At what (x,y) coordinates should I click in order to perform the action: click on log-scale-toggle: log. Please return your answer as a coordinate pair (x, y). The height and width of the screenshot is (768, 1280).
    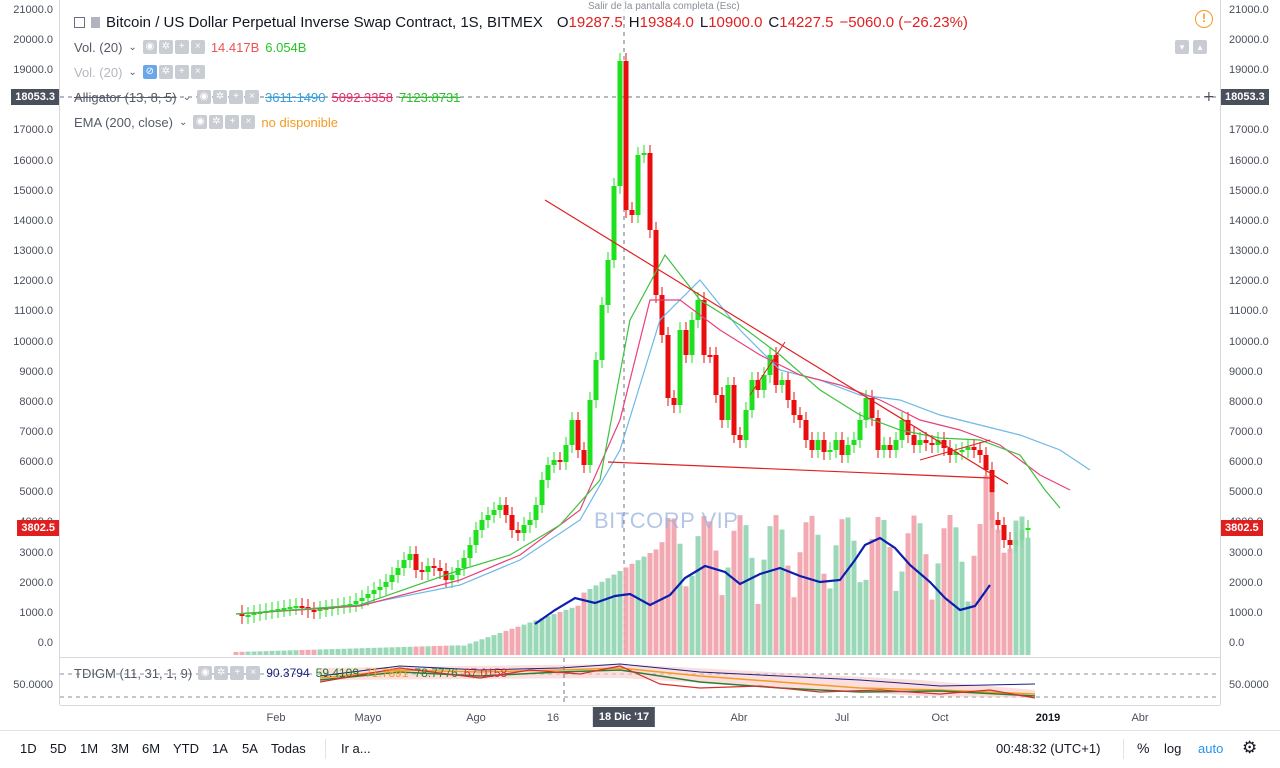
    Looking at the image, I should click on (1173, 748).